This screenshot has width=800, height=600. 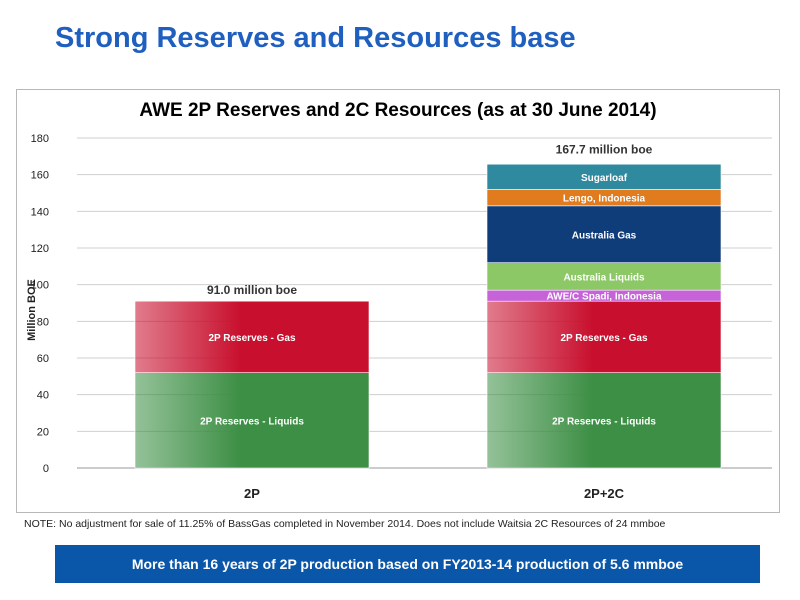 What do you see at coordinates (604, 493) in the screenshot?
I see `category-label: 2P+2C` at bounding box center [604, 493].